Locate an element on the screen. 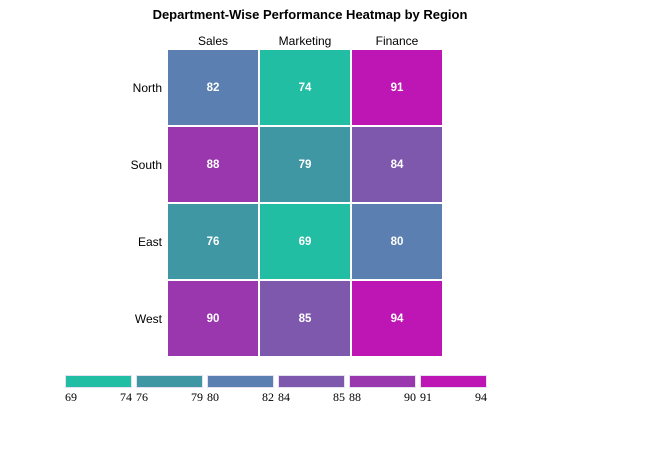 This screenshot has width=650, height=460. legend-range: 76 79 is located at coordinates (169, 397).